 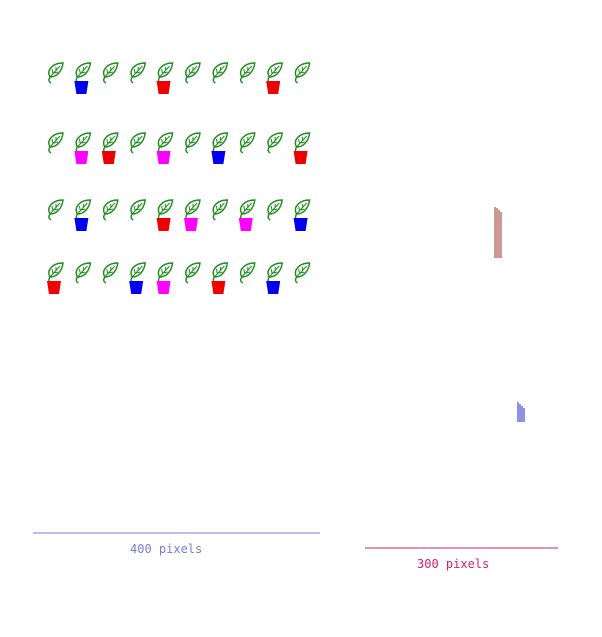 What do you see at coordinates (521, 412) in the screenshot?
I see `vertical-marks-lower` at bounding box center [521, 412].